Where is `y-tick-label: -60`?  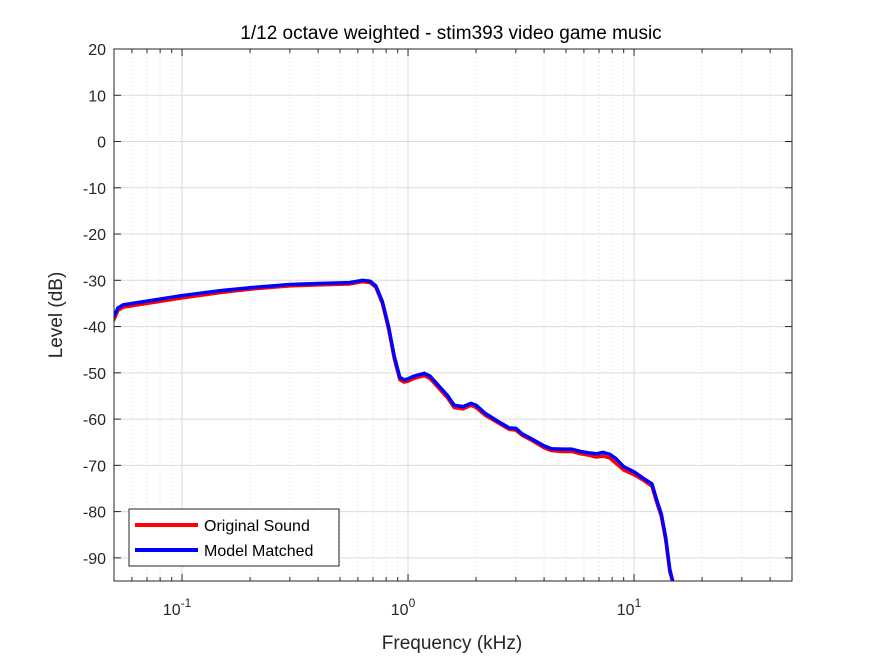 y-tick-label: -60 is located at coordinates (94, 420).